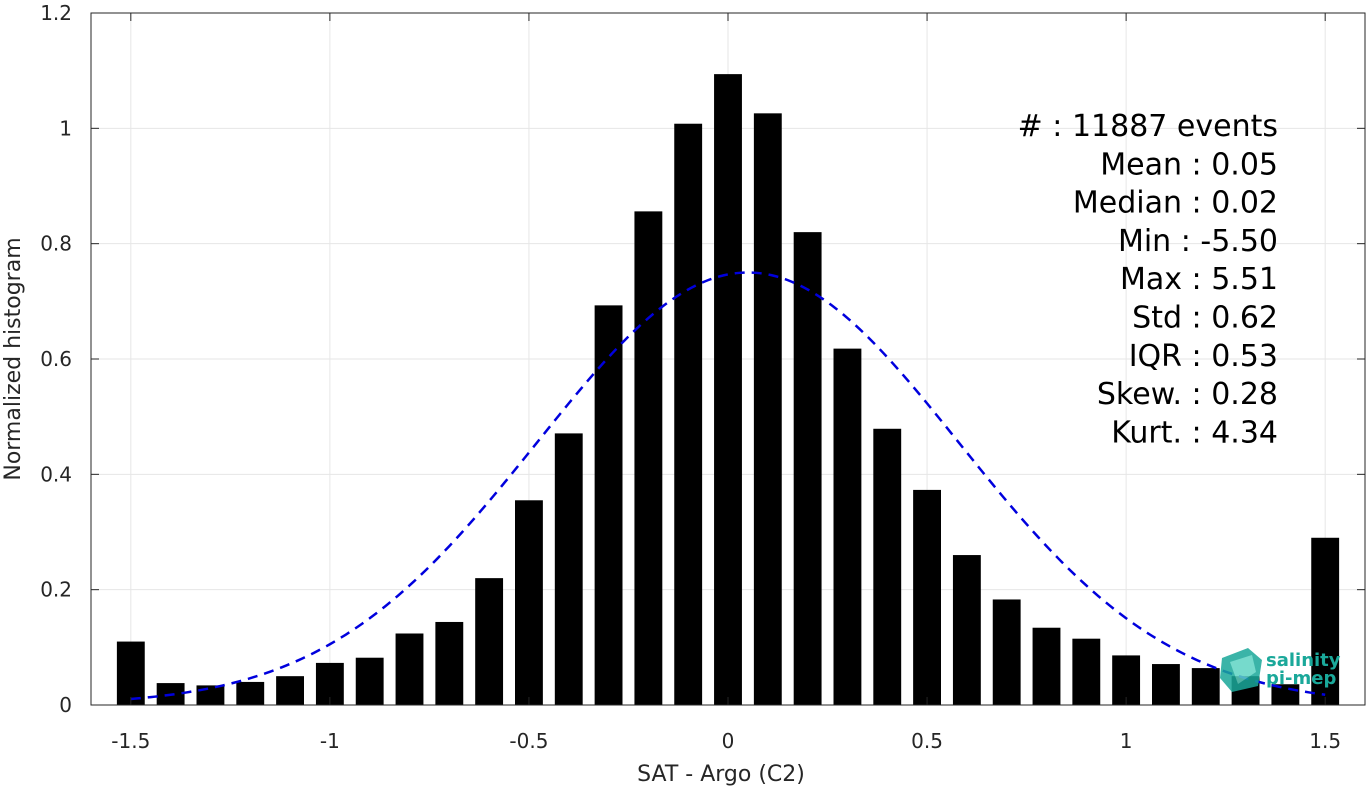  I want to click on y-tick-label: 0.4, so click(56, 474).